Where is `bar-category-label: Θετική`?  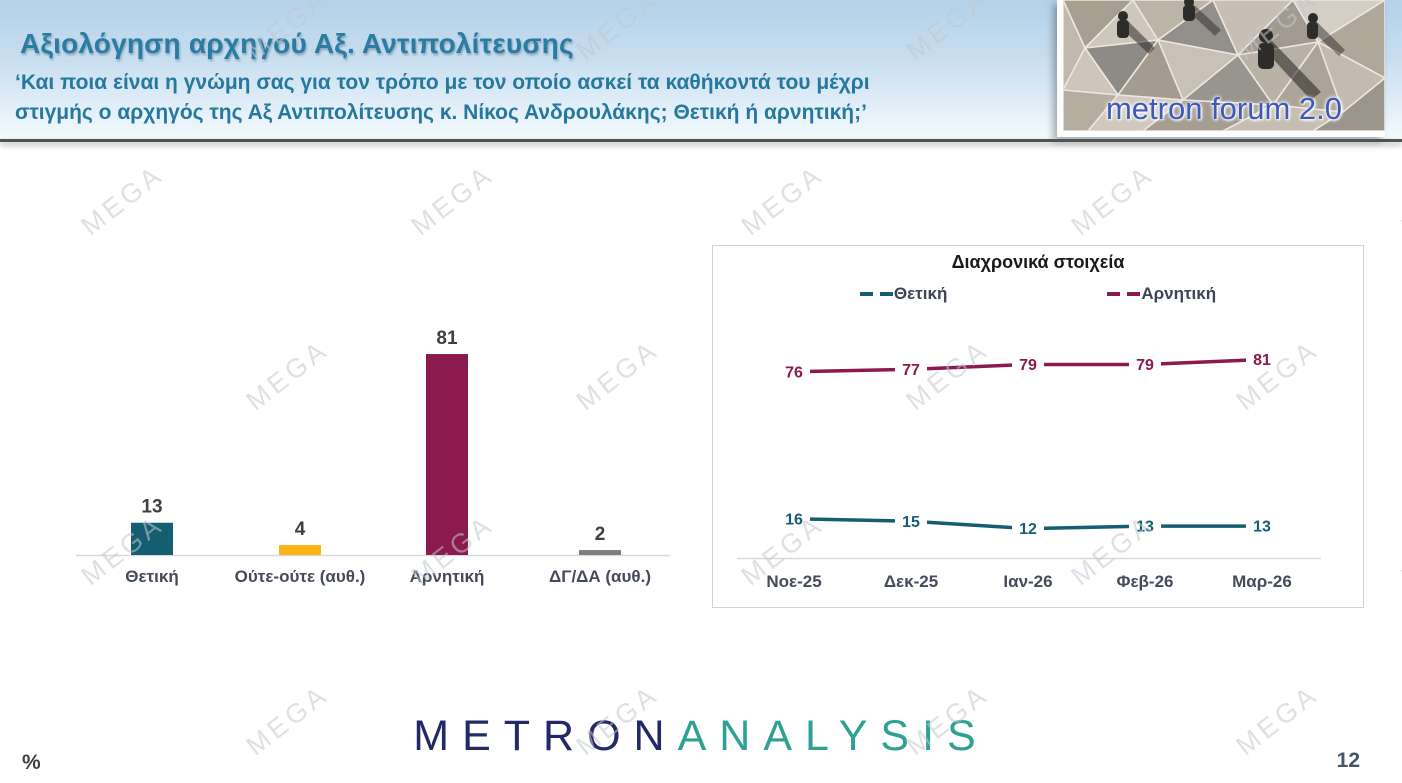
bar-category-label: Θετική is located at coordinates (151, 576).